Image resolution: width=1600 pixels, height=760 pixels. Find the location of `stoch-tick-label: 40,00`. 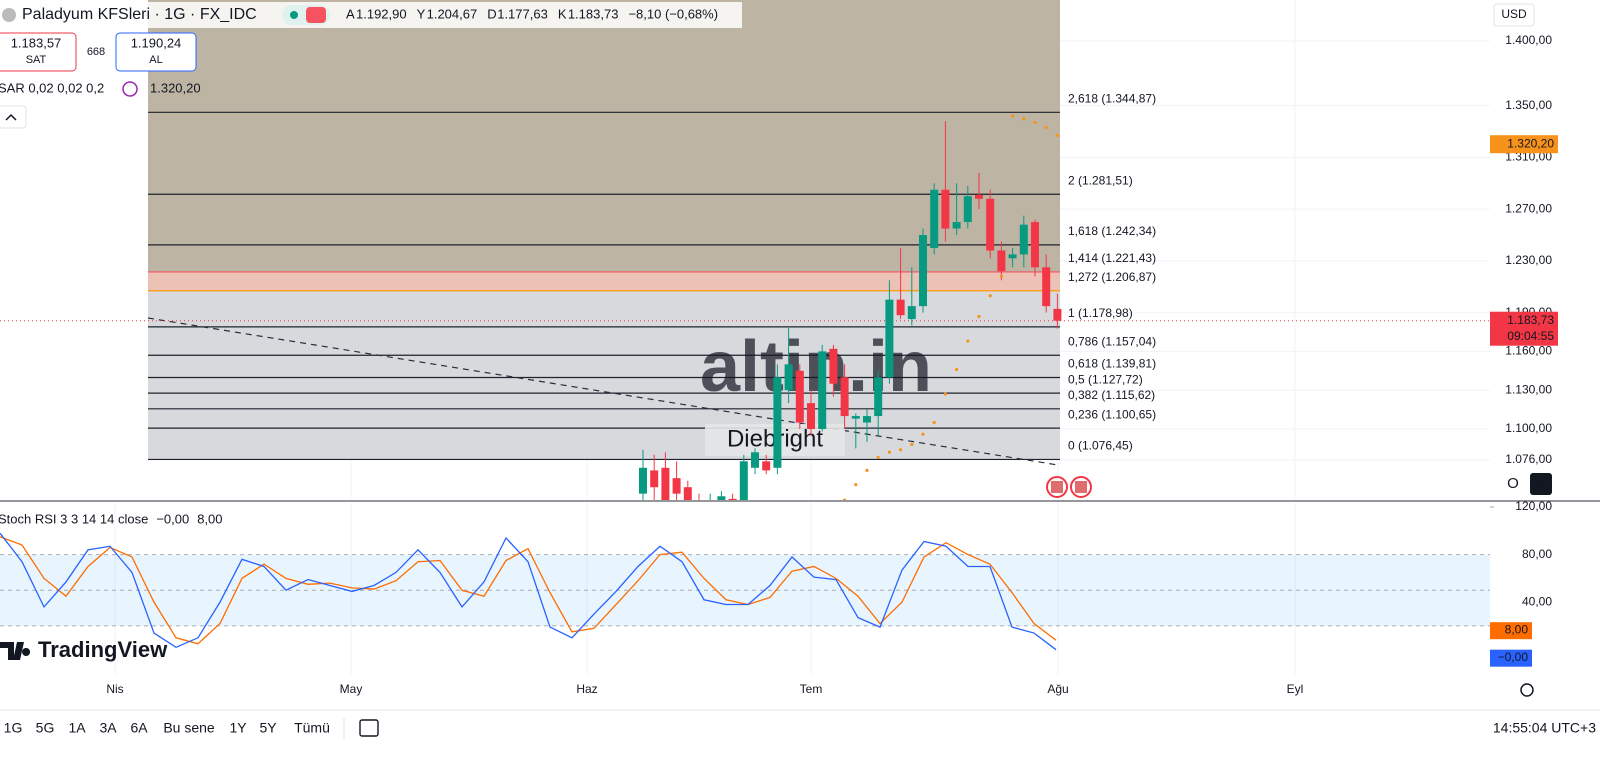

stoch-tick-label: 40,00 is located at coordinates (1537, 601).